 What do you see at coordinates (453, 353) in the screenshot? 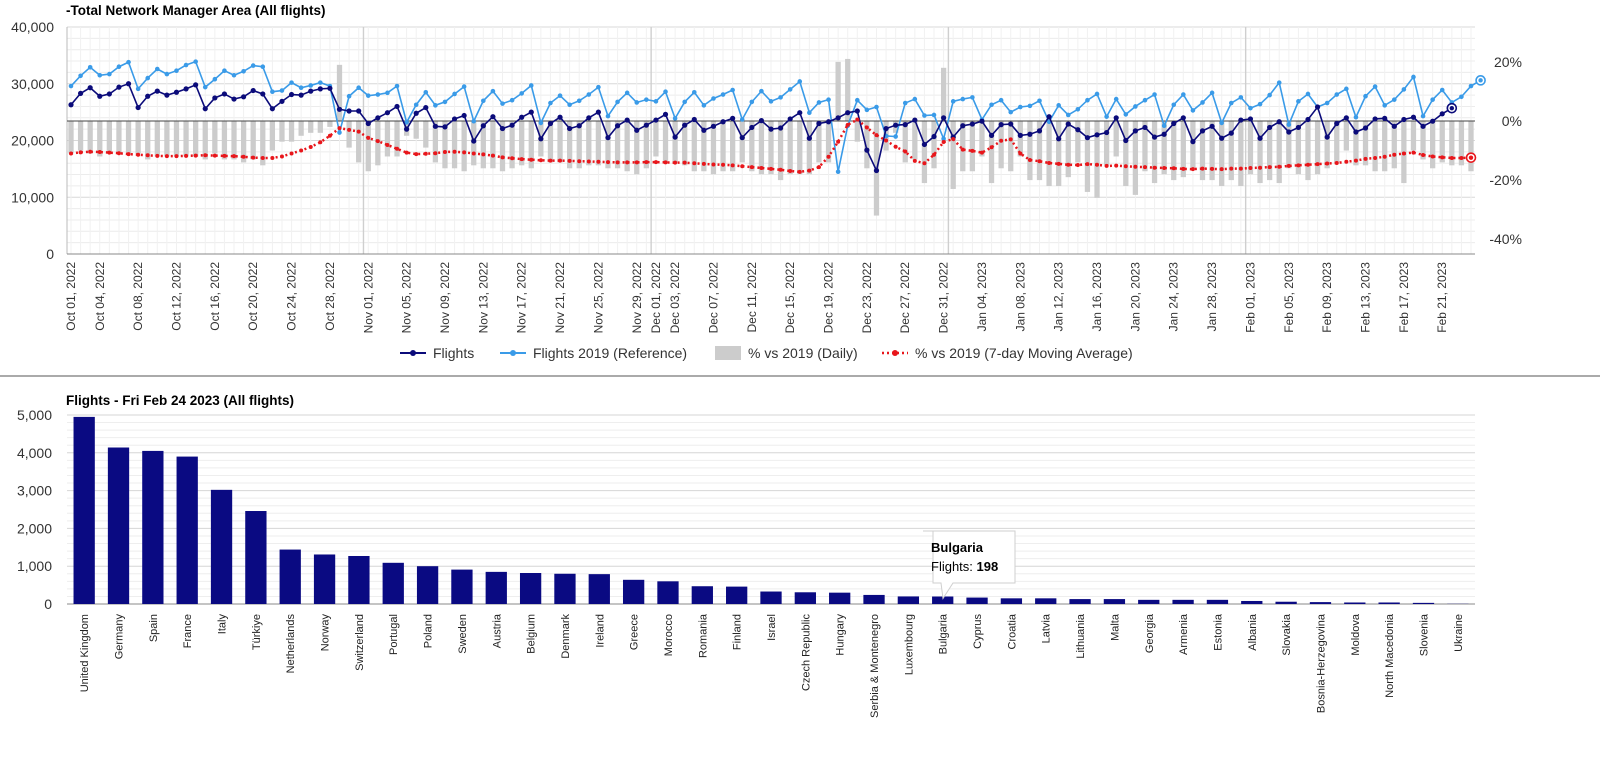
I see `legend-label: Flights` at bounding box center [453, 353].